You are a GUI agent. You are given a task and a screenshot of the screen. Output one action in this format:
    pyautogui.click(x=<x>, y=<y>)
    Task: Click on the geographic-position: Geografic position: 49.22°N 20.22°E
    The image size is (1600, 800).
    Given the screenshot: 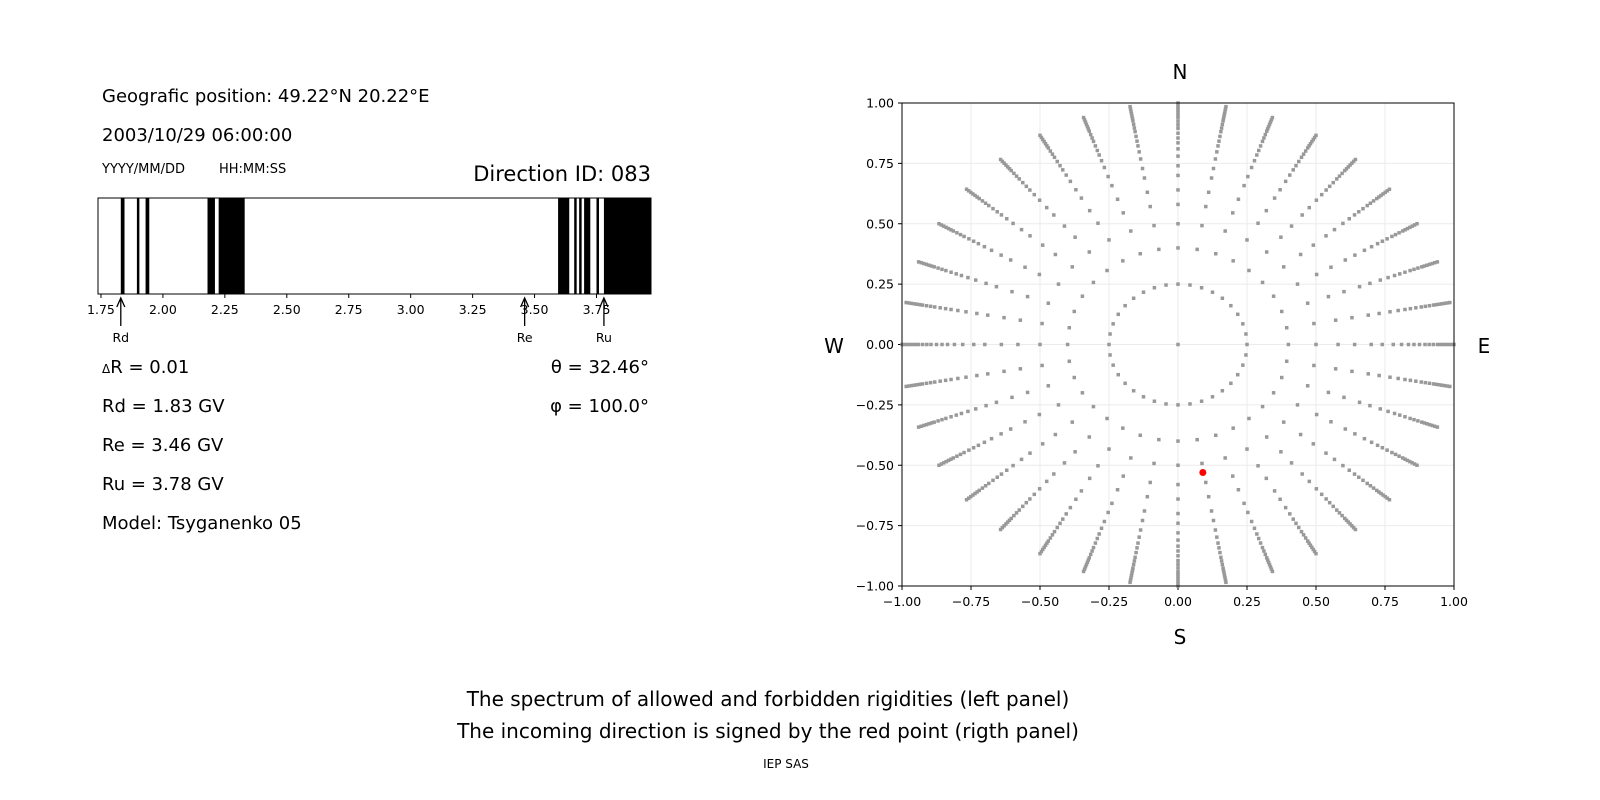 What is the action you would take?
    pyautogui.click(x=266, y=96)
    